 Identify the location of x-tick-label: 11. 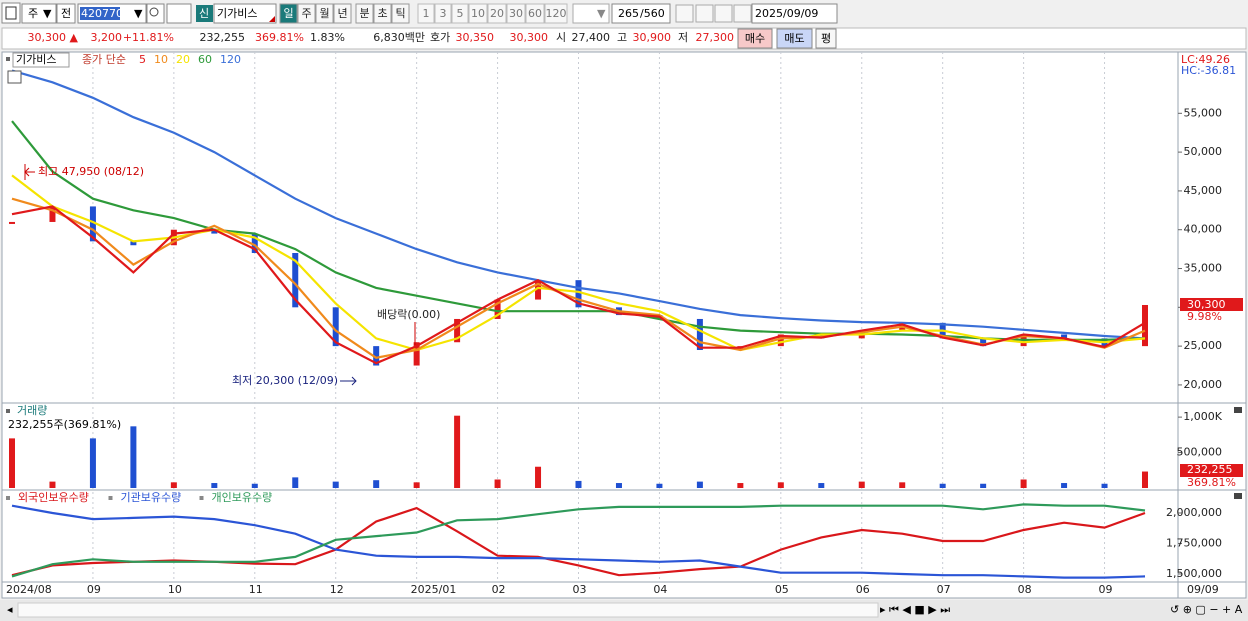
(256, 589).